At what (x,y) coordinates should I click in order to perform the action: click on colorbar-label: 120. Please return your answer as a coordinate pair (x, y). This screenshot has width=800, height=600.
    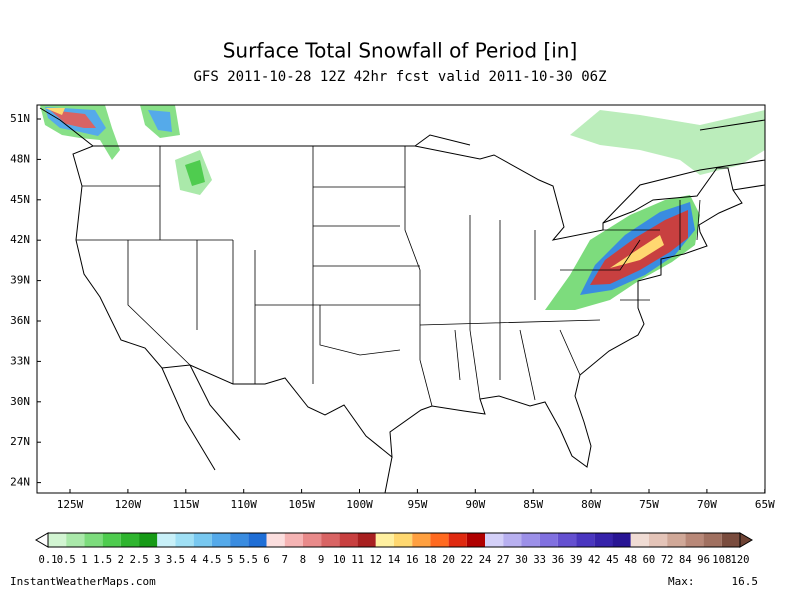
    Looking at the image, I should click on (740, 560).